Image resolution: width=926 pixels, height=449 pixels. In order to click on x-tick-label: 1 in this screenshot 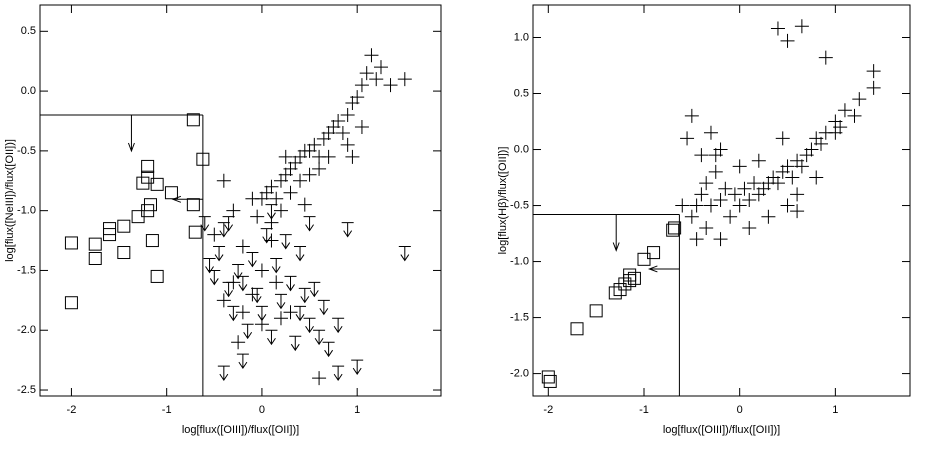, I will do `click(357, 410)`.